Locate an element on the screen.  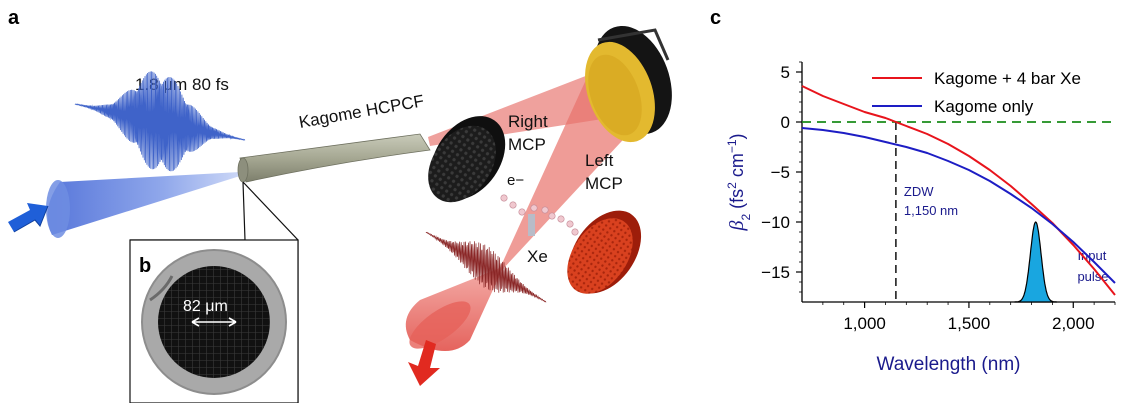
y-tick-label: −15 is located at coordinates (775, 272).